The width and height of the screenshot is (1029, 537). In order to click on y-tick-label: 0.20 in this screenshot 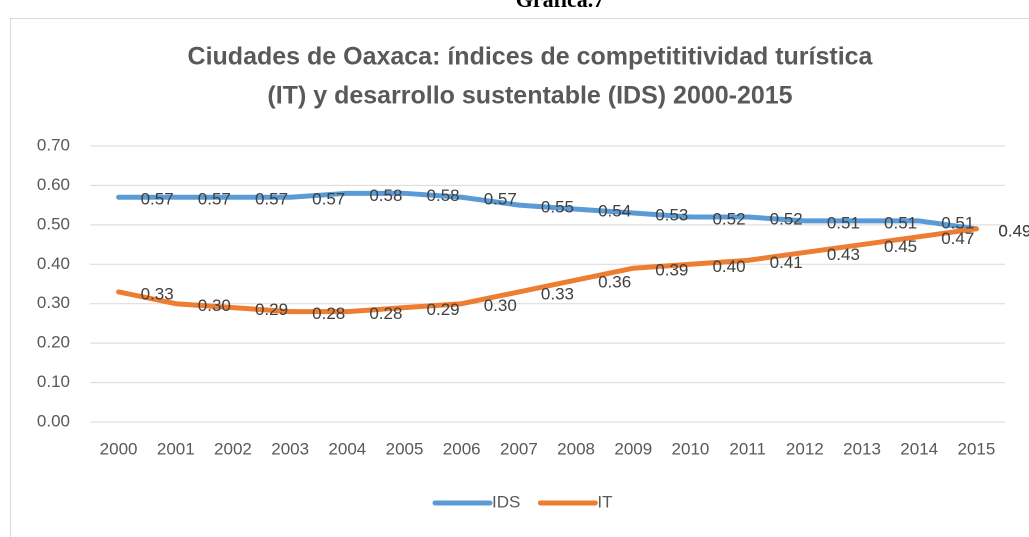, I will do `click(53, 342)`.